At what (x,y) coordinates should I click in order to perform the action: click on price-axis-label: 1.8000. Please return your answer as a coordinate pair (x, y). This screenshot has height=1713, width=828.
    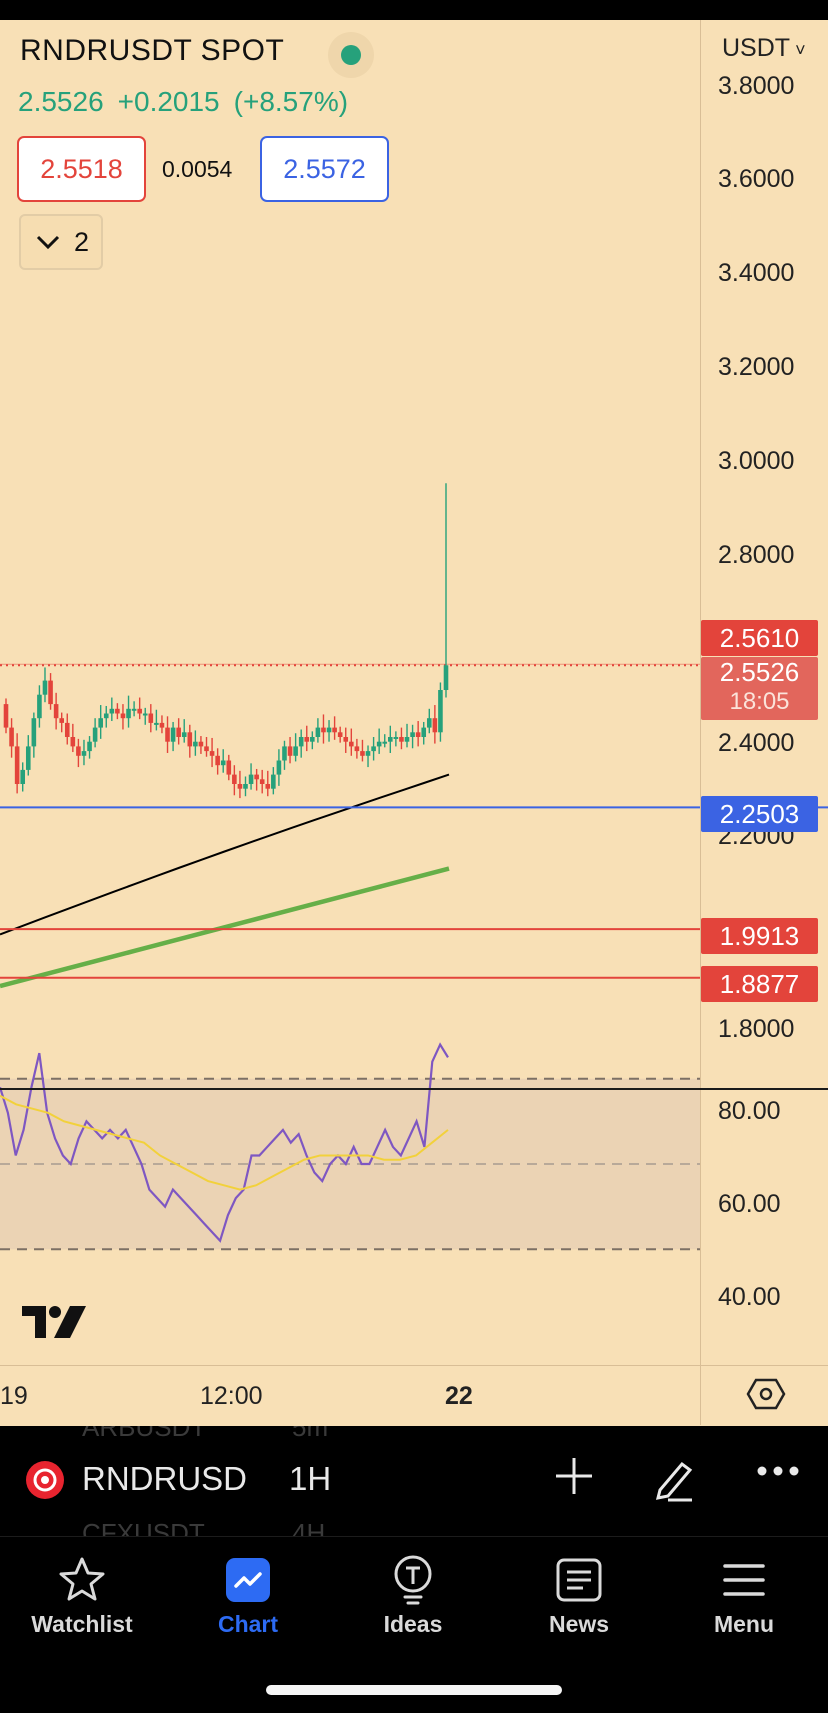
    Looking at the image, I should click on (756, 1029).